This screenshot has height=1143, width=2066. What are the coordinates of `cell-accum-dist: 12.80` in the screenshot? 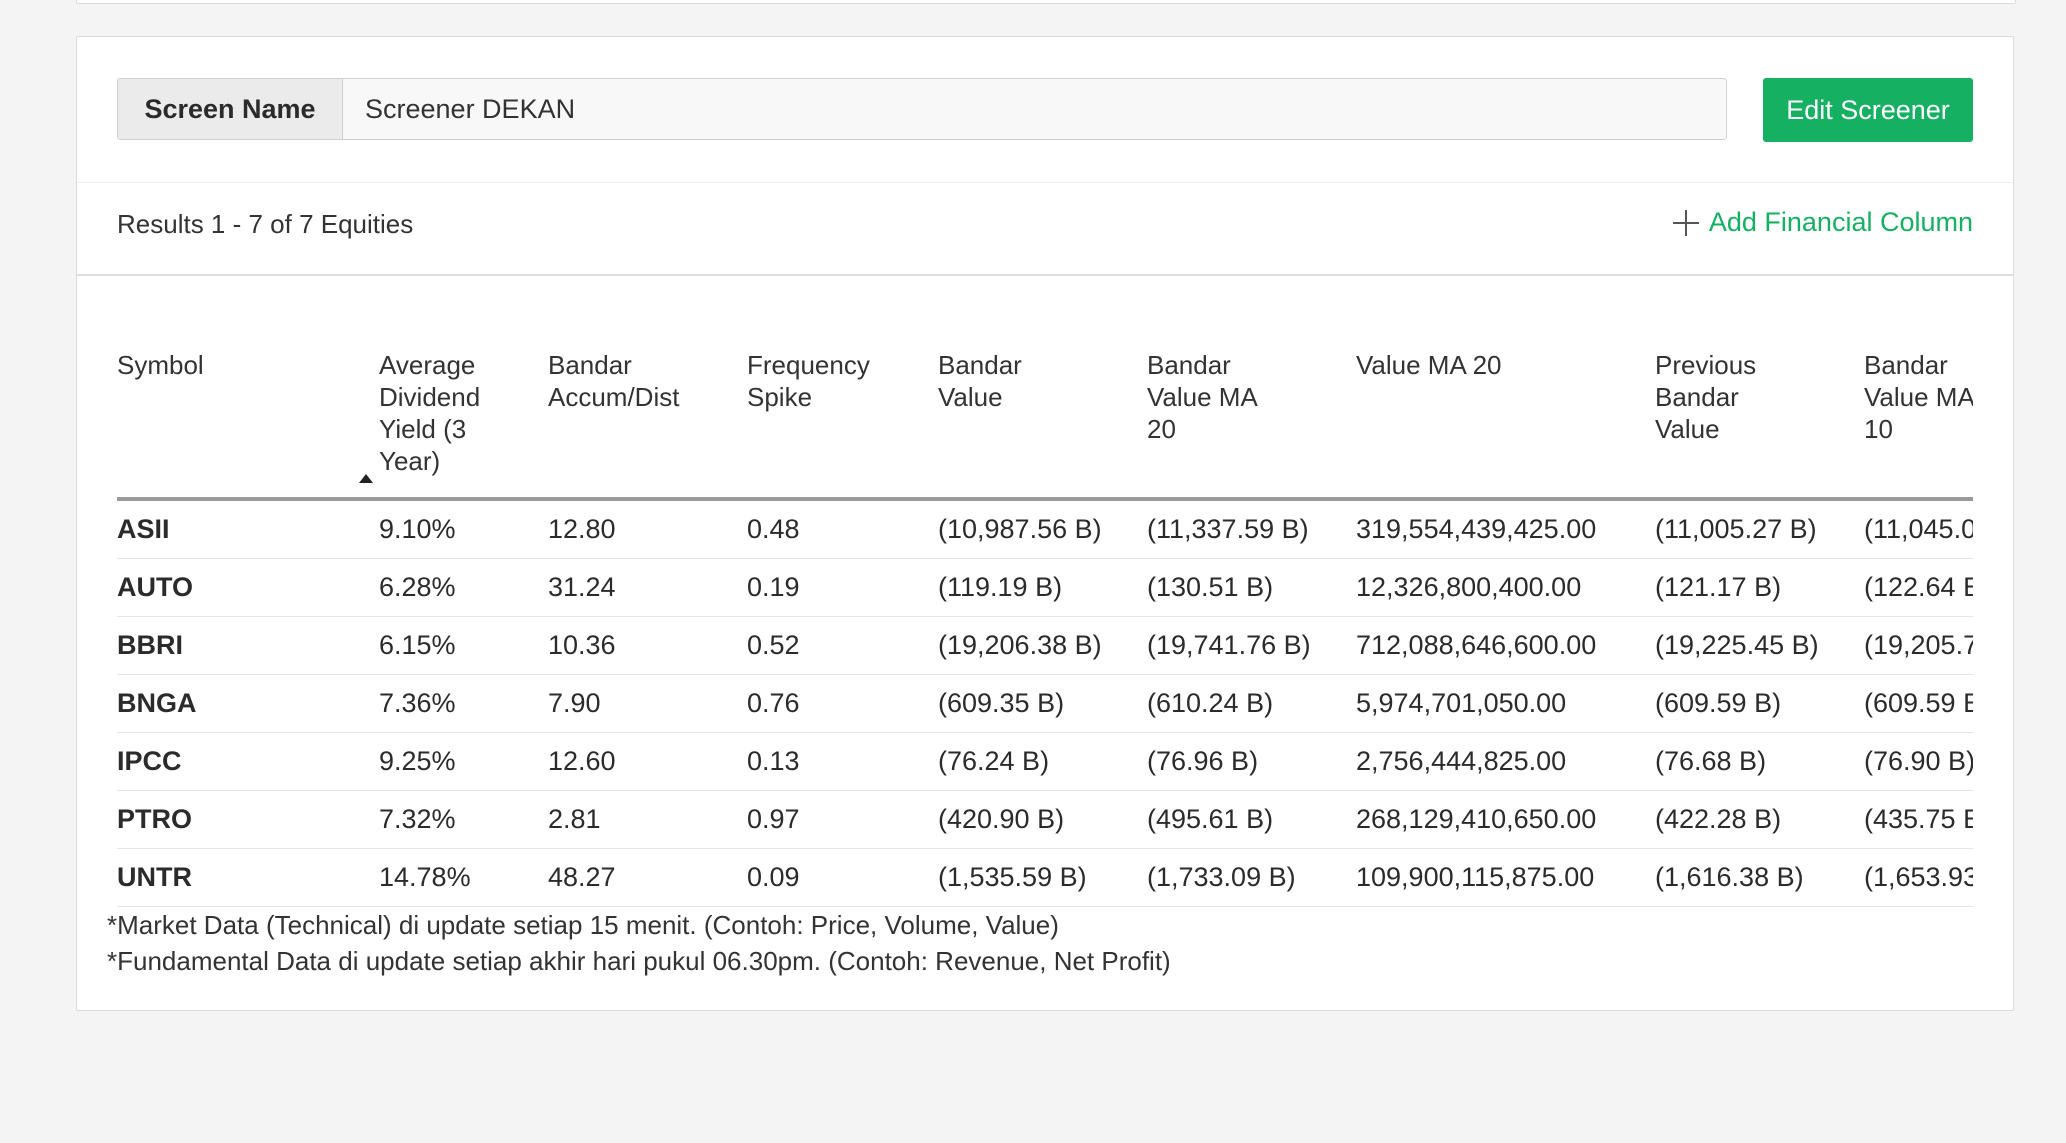 It's located at (647, 529).